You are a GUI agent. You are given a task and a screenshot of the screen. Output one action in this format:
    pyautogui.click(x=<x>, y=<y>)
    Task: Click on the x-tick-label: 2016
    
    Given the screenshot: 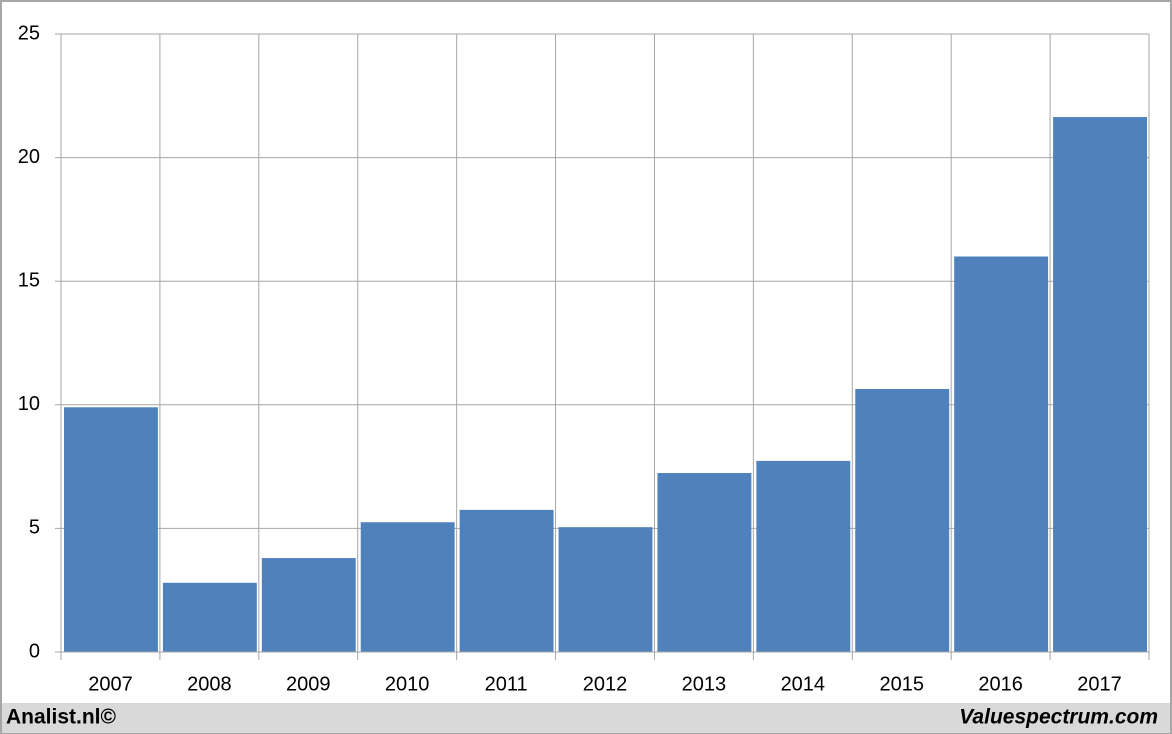 What is the action you would take?
    pyautogui.click(x=1000, y=684)
    